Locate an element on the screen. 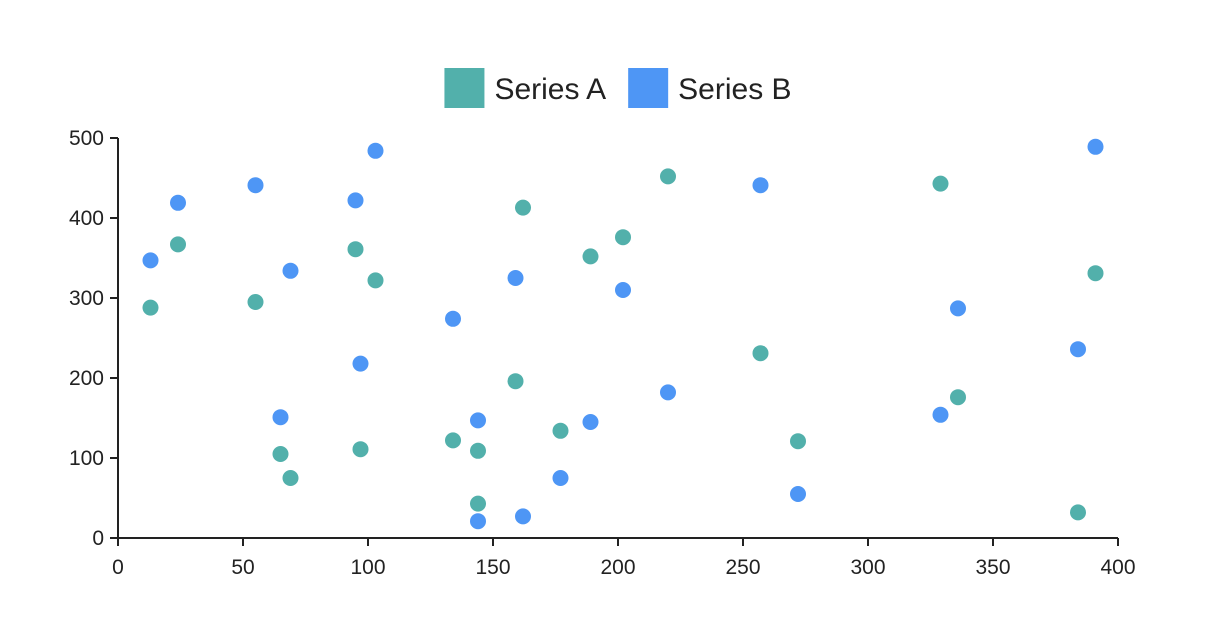 The height and width of the screenshot is (642, 1232). legend-label-series-a: Series A is located at coordinates (550, 89).